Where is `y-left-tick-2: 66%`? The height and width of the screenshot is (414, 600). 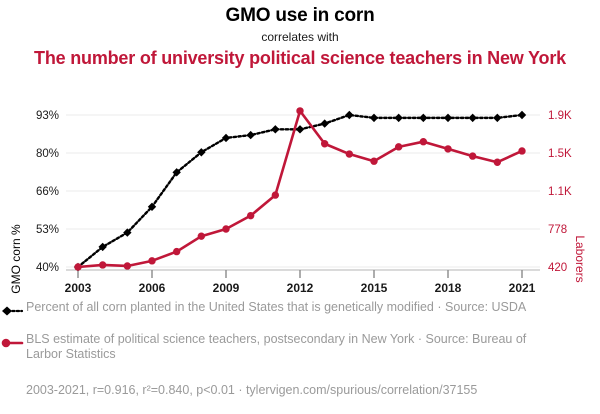 y-left-tick-2: 66% is located at coordinates (47, 192).